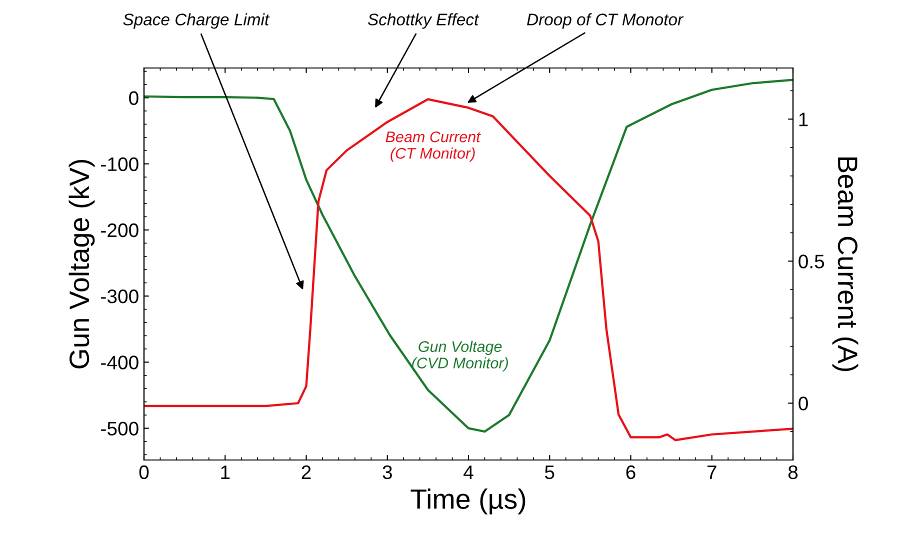 The width and height of the screenshot is (906, 552). What do you see at coordinates (845, 264) in the screenshot?
I see `y2-axis-title: Beam Current (A)` at bounding box center [845, 264].